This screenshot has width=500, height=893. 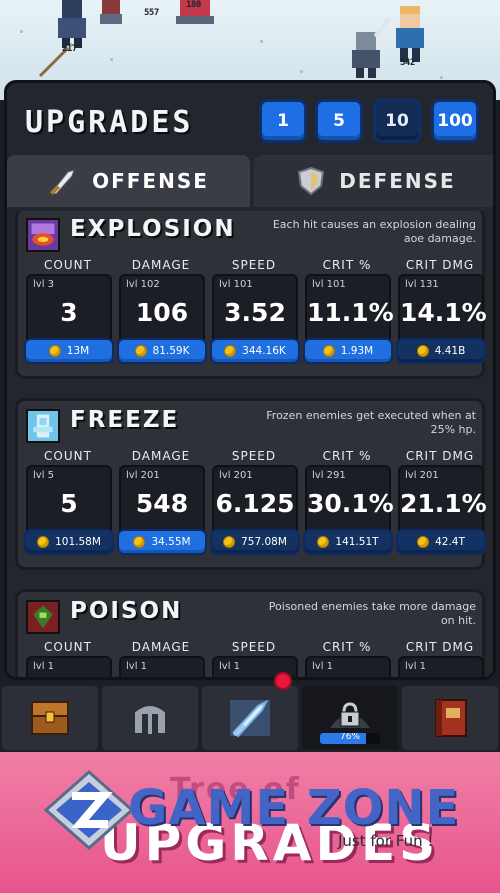 What do you see at coordinates (348, 351) in the screenshot?
I see `upgrade-cost-button: 1.93M` at bounding box center [348, 351].